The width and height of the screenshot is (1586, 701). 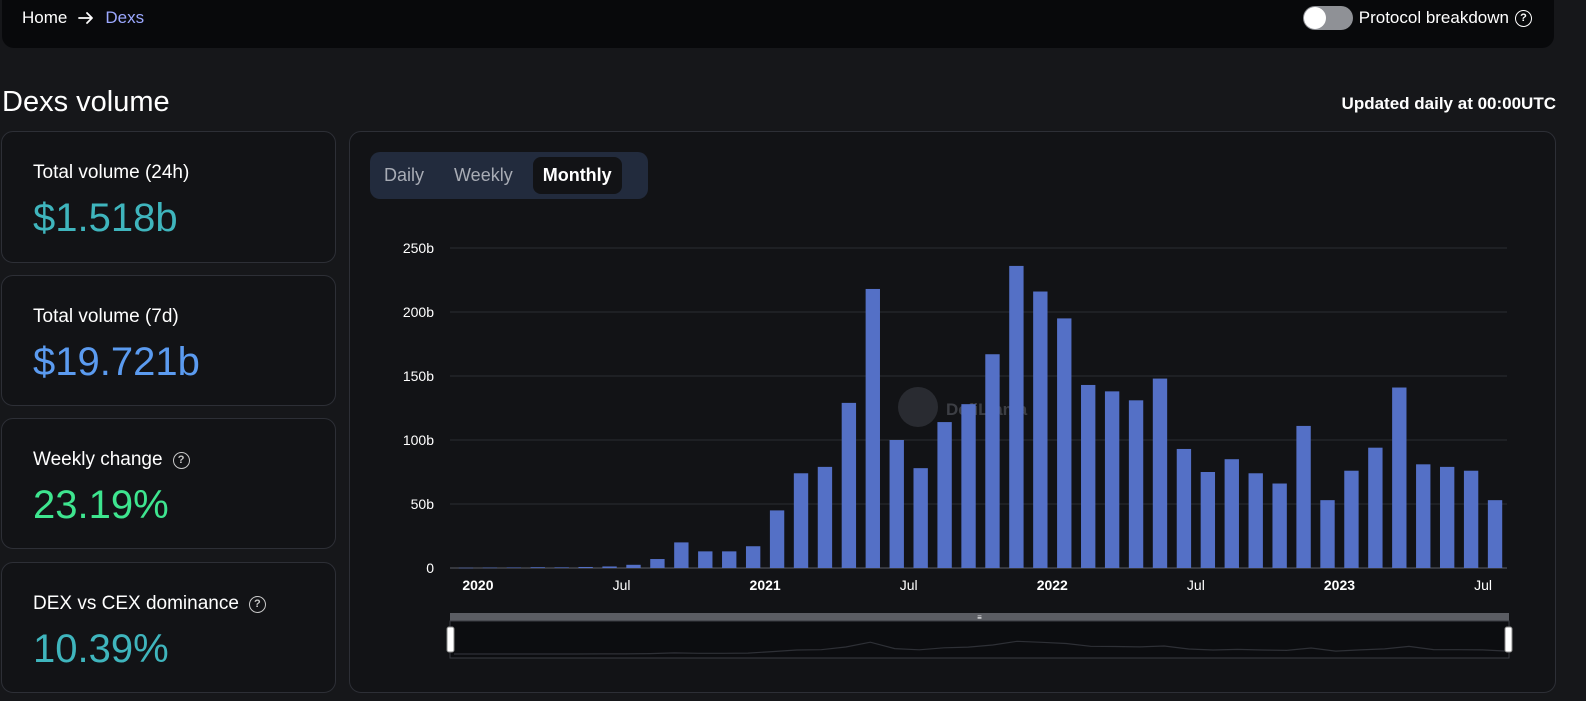 I want to click on stat-label: DEX vs CEX dominance, so click(x=136, y=603).